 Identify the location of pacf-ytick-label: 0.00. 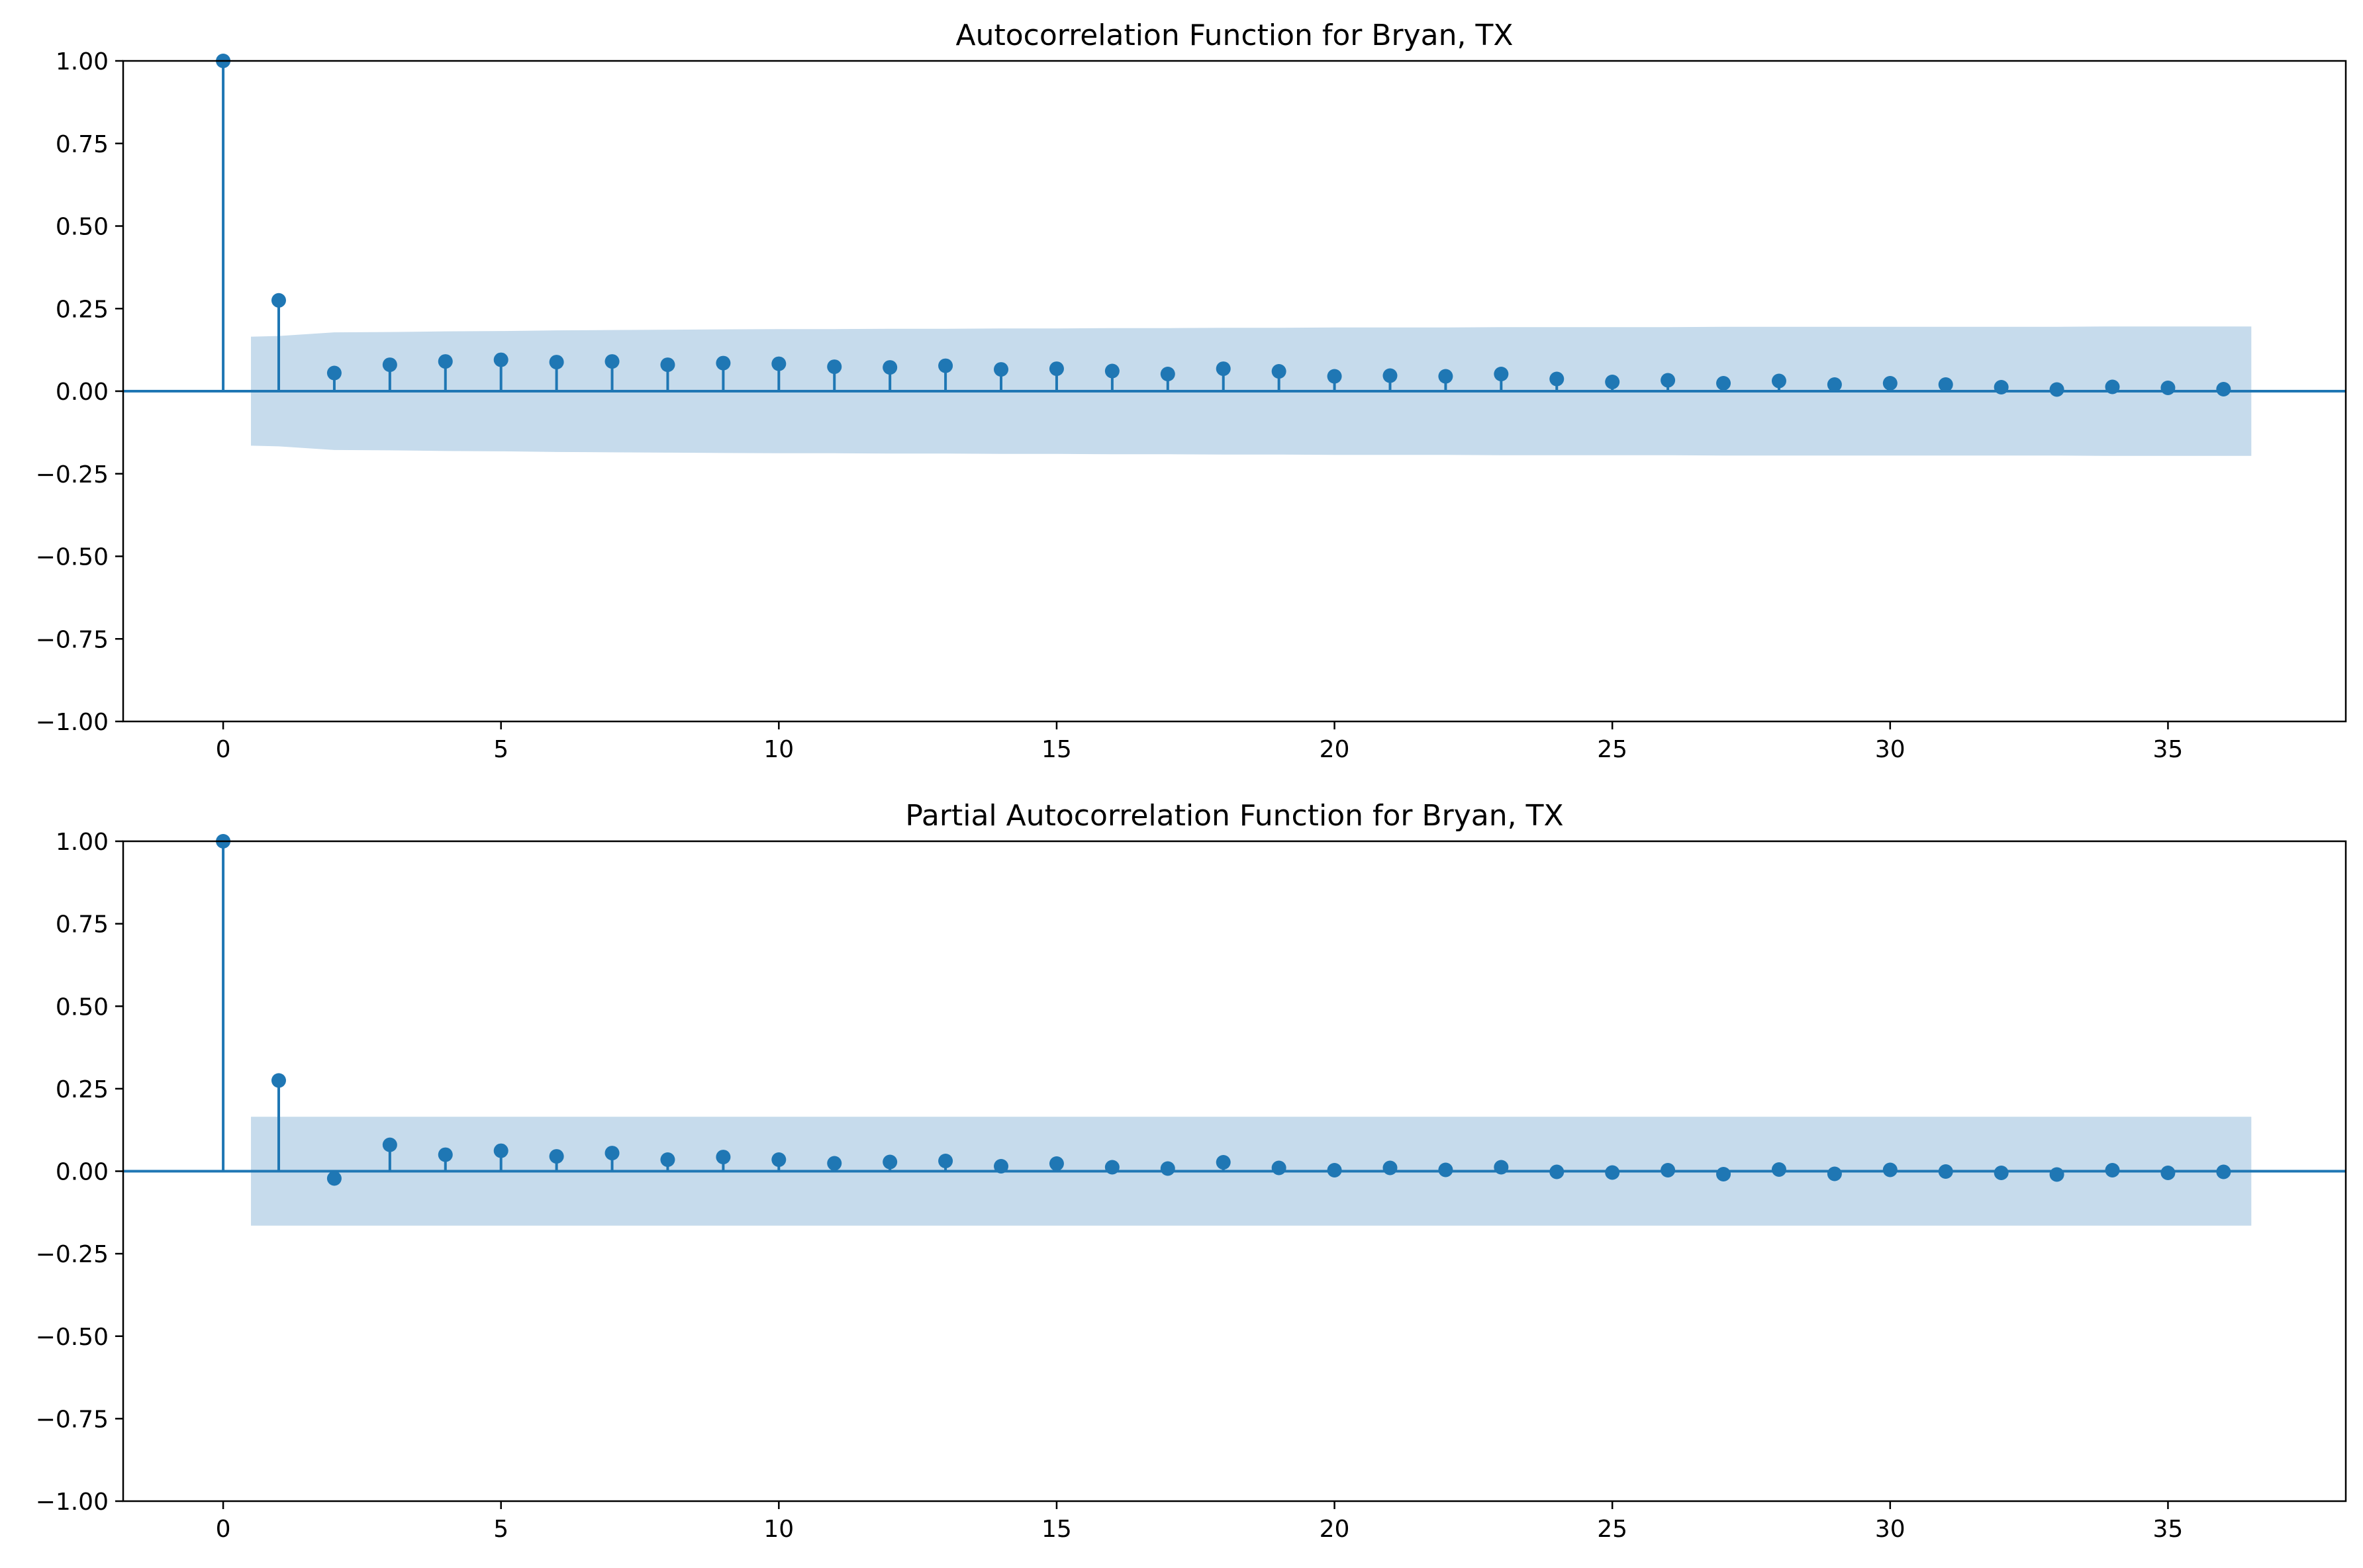
(82, 1172).